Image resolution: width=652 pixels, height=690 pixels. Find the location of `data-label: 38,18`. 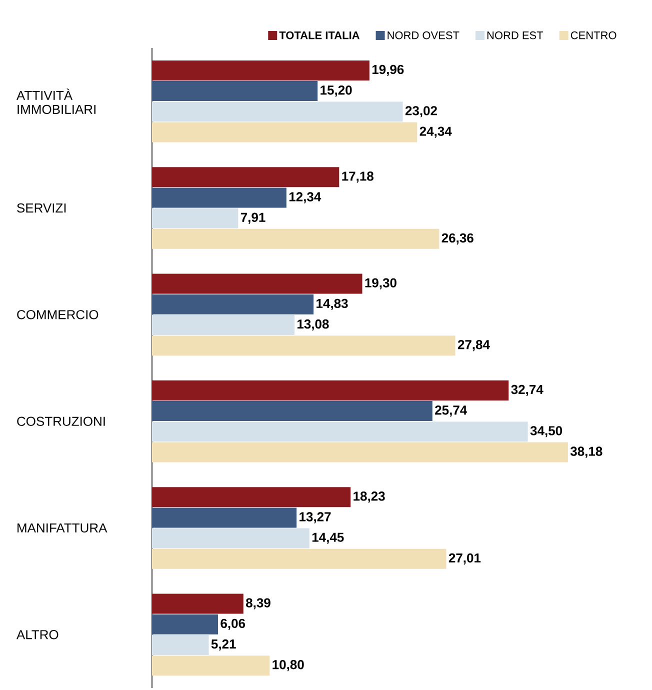

data-label: 38,18 is located at coordinates (586, 452).